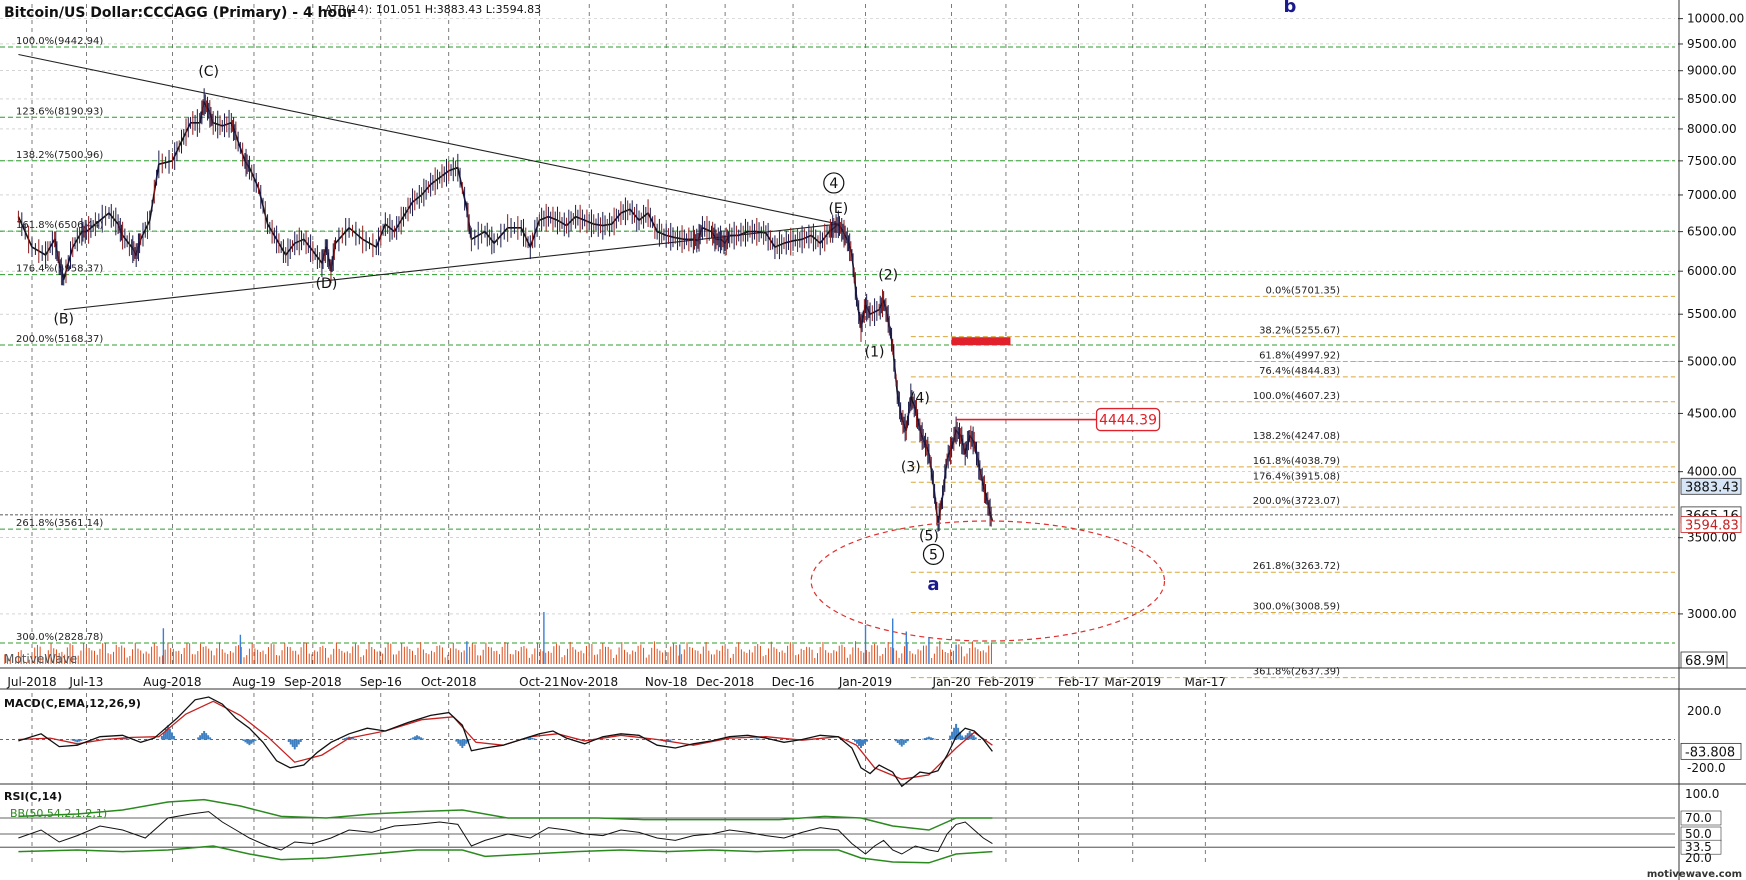  I want to click on y-tick-label: 9000.00, so click(1712, 71).